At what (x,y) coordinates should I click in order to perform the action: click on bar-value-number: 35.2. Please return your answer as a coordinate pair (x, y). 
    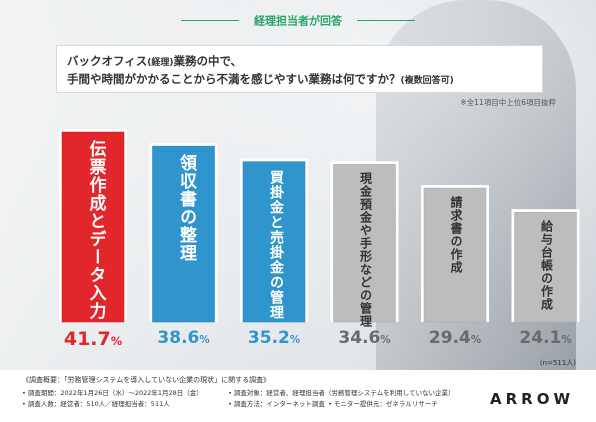
    Looking at the image, I should click on (268, 338).